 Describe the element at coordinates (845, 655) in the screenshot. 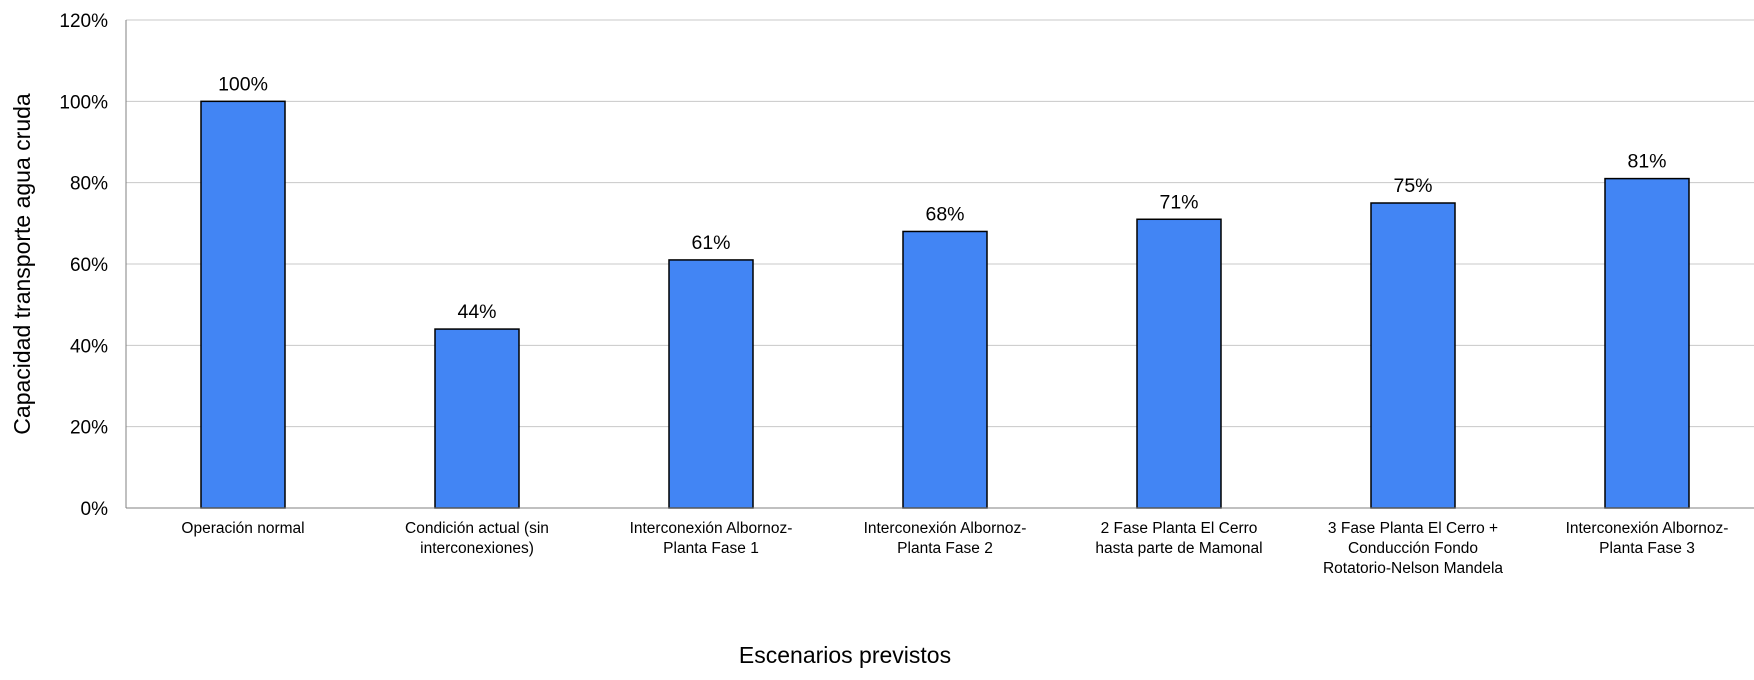

I see `x-axis-title: Escenarios previstos` at that location.